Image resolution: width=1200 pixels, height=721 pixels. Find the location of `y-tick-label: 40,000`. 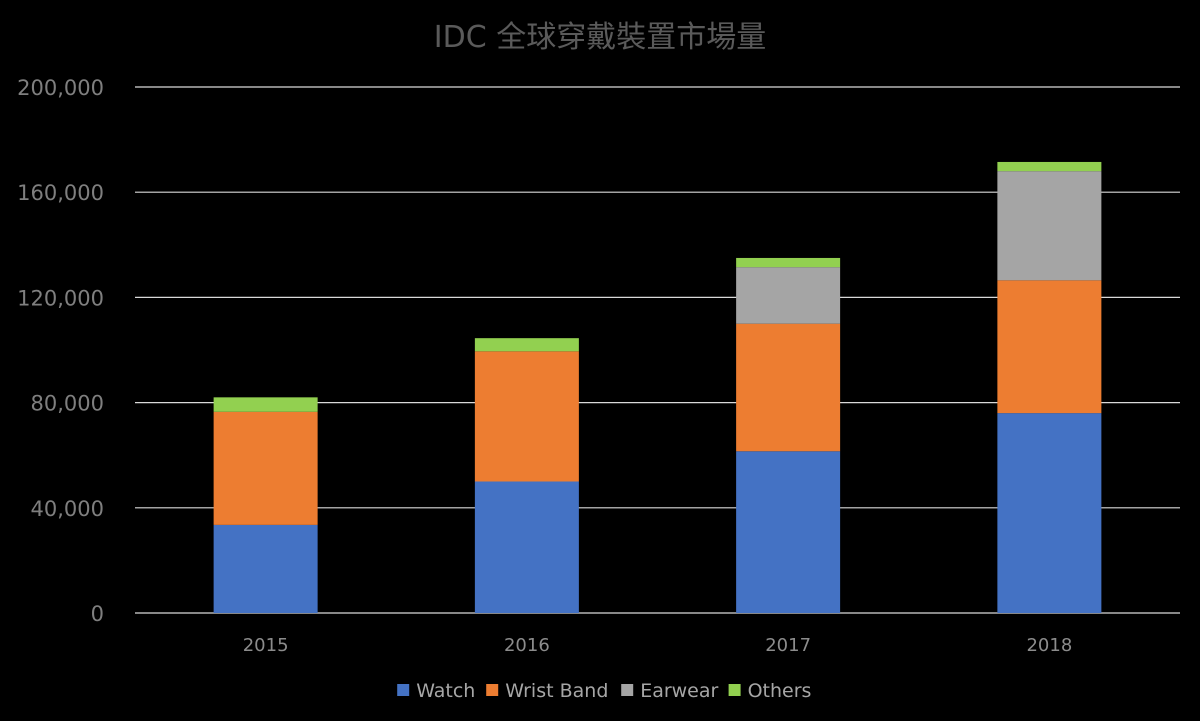

y-tick-label: 40,000 is located at coordinates (67, 509).